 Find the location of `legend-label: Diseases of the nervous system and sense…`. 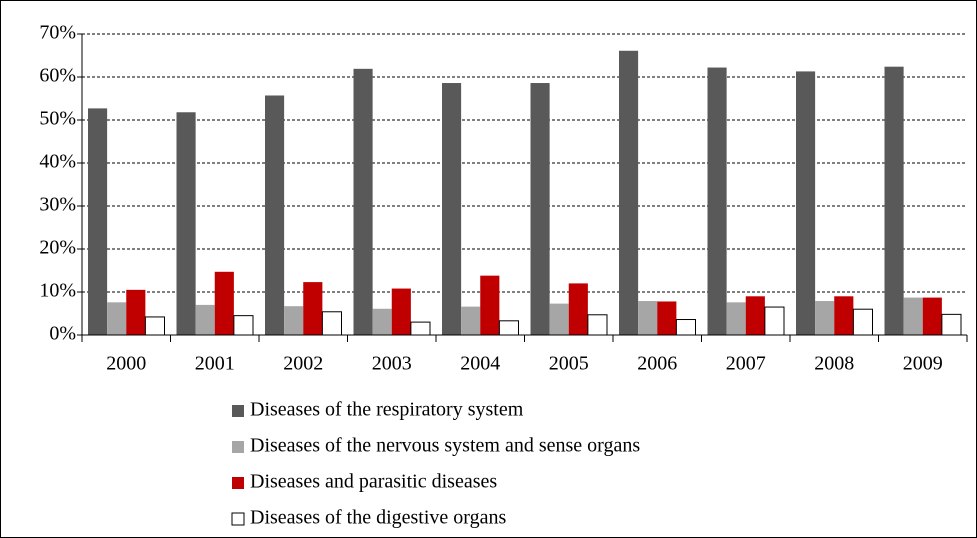

legend-label: Diseases of the nervous system and sense… is located at coordinates (445, 446).